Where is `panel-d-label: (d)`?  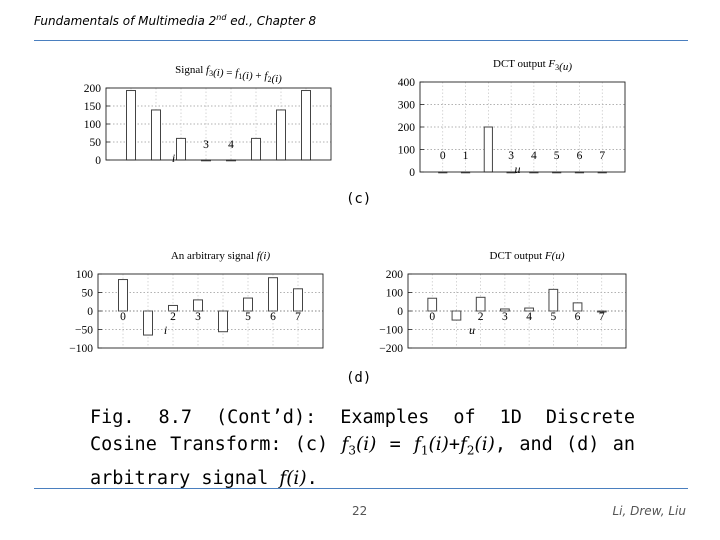
panel-d-label: (d) is located at coordinates (359, 378).